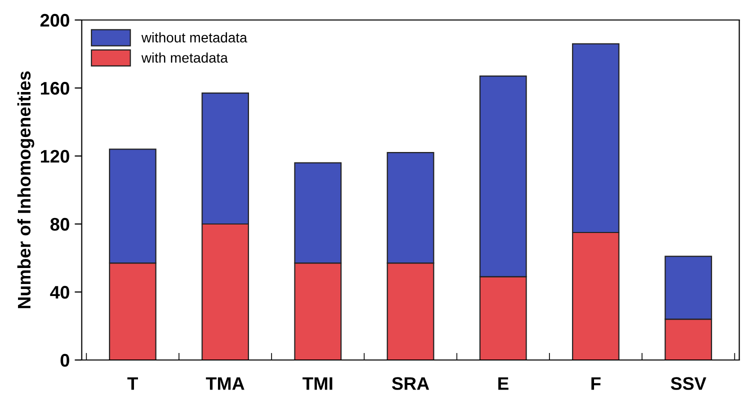 Image resolution: width=743 pixels, height=400 pixels. What do you see at coordinates (688, 383) in the screenshot?
I see `x-tick-label: SSV` at bounding box center [688, 383].